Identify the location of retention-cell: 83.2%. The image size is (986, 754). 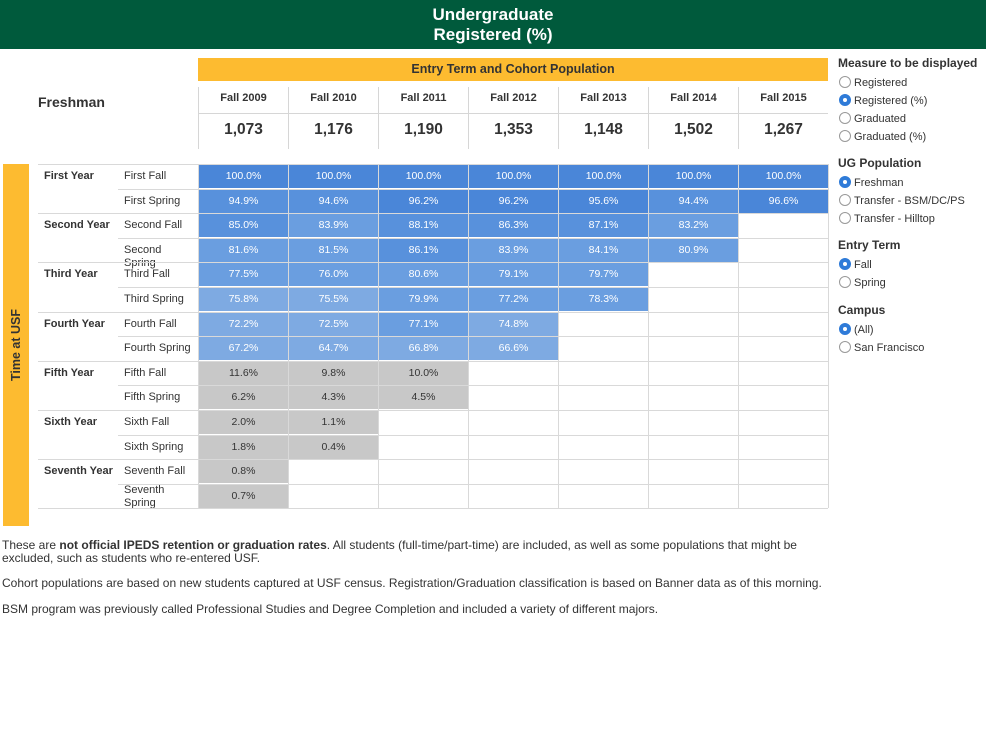
(693, 226).